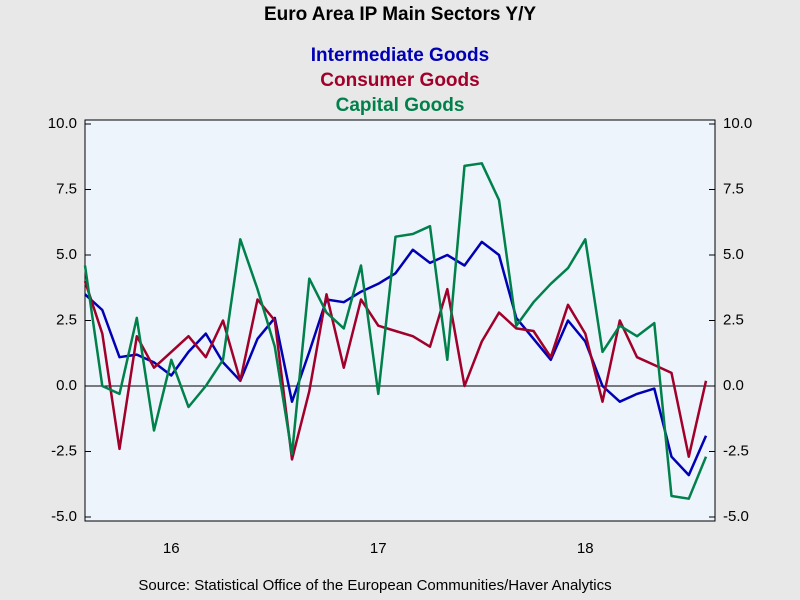  Describe the element at coordinates (171, 548) in the screenshot. I see `x-tick-label: 16` at that location.